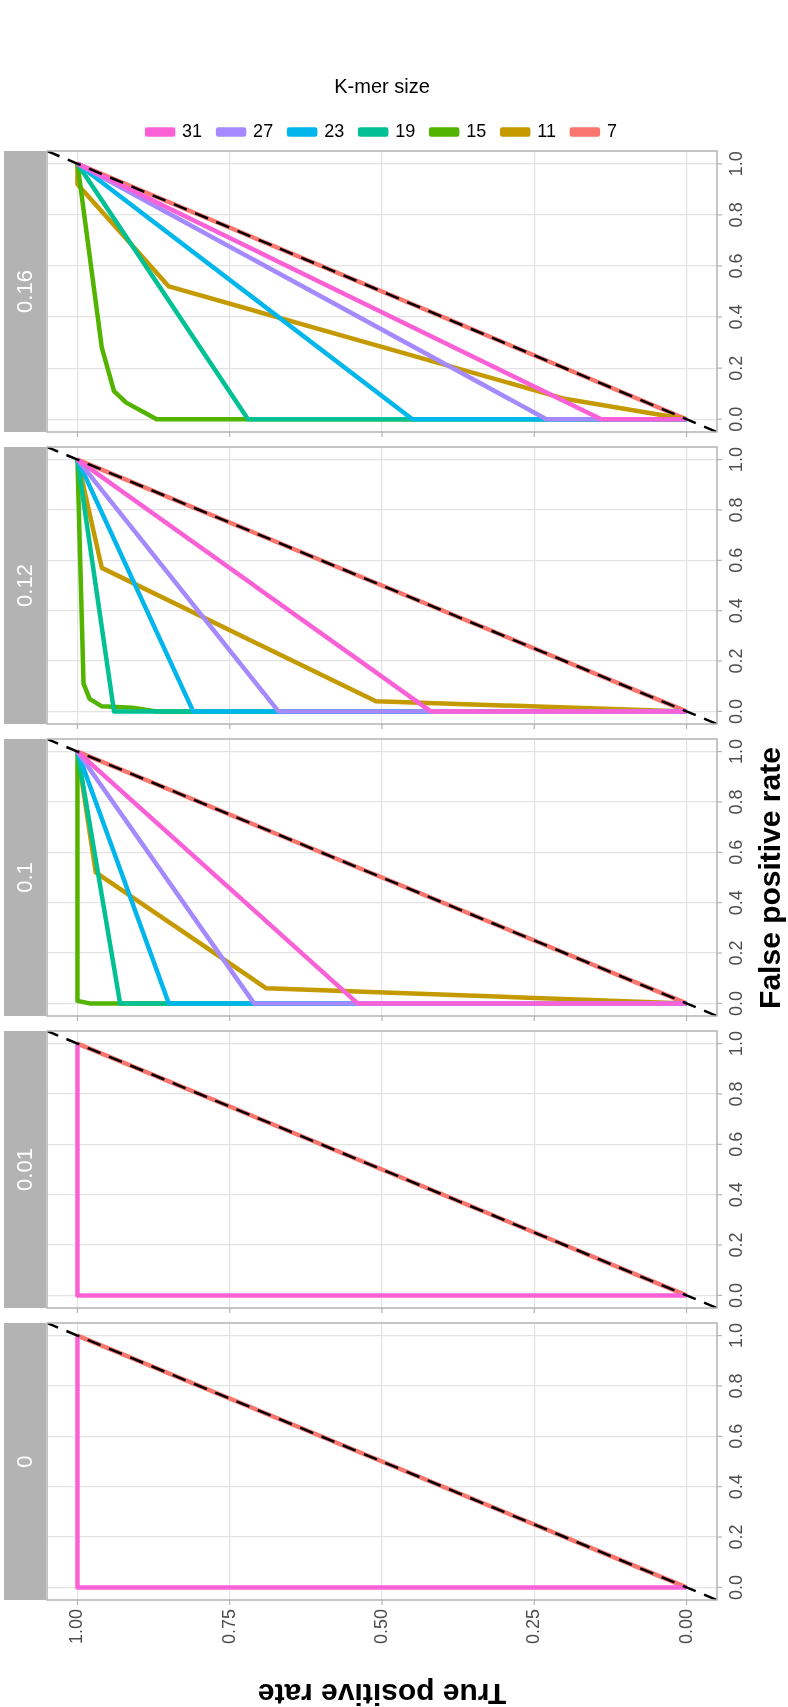 Image resolution: width=788 pixels, height=1707 pixels. Describe the element at coordinates (24, 877) in the screenshot. I see `text: 0.1` at that location.